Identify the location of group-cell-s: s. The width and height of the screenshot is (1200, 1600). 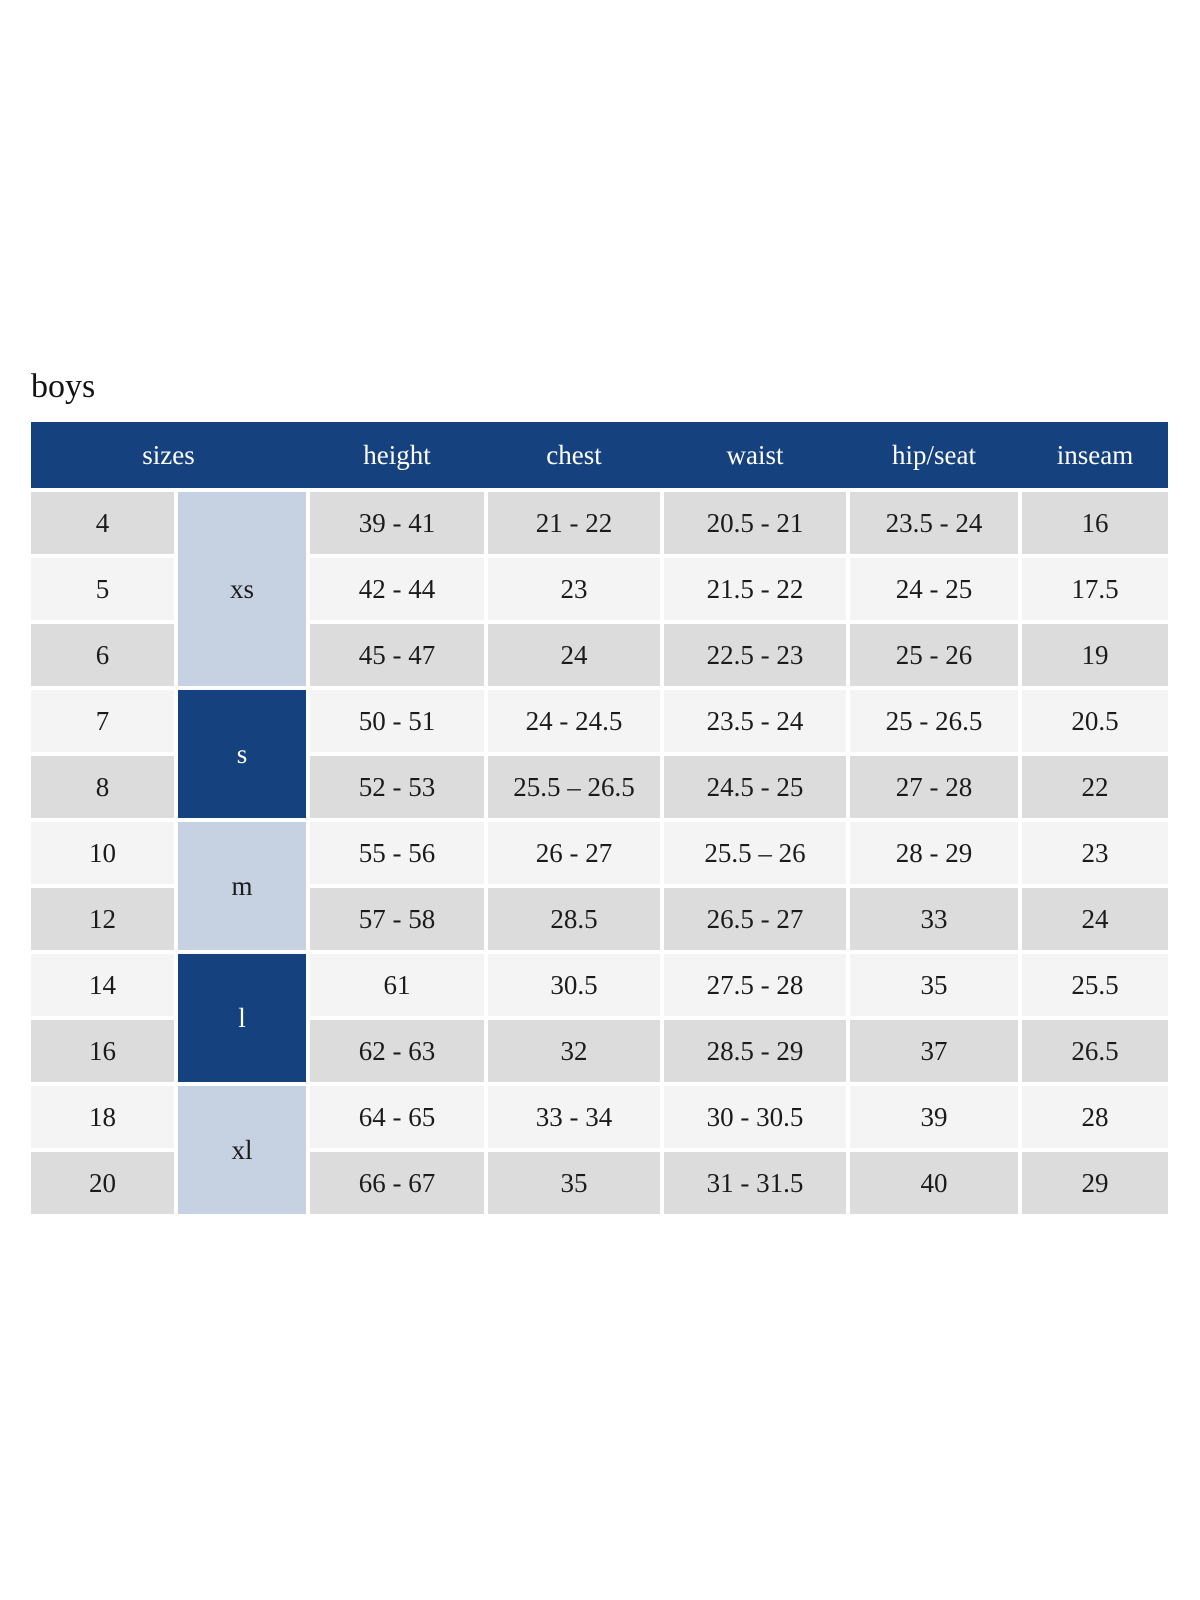
(242, 754).